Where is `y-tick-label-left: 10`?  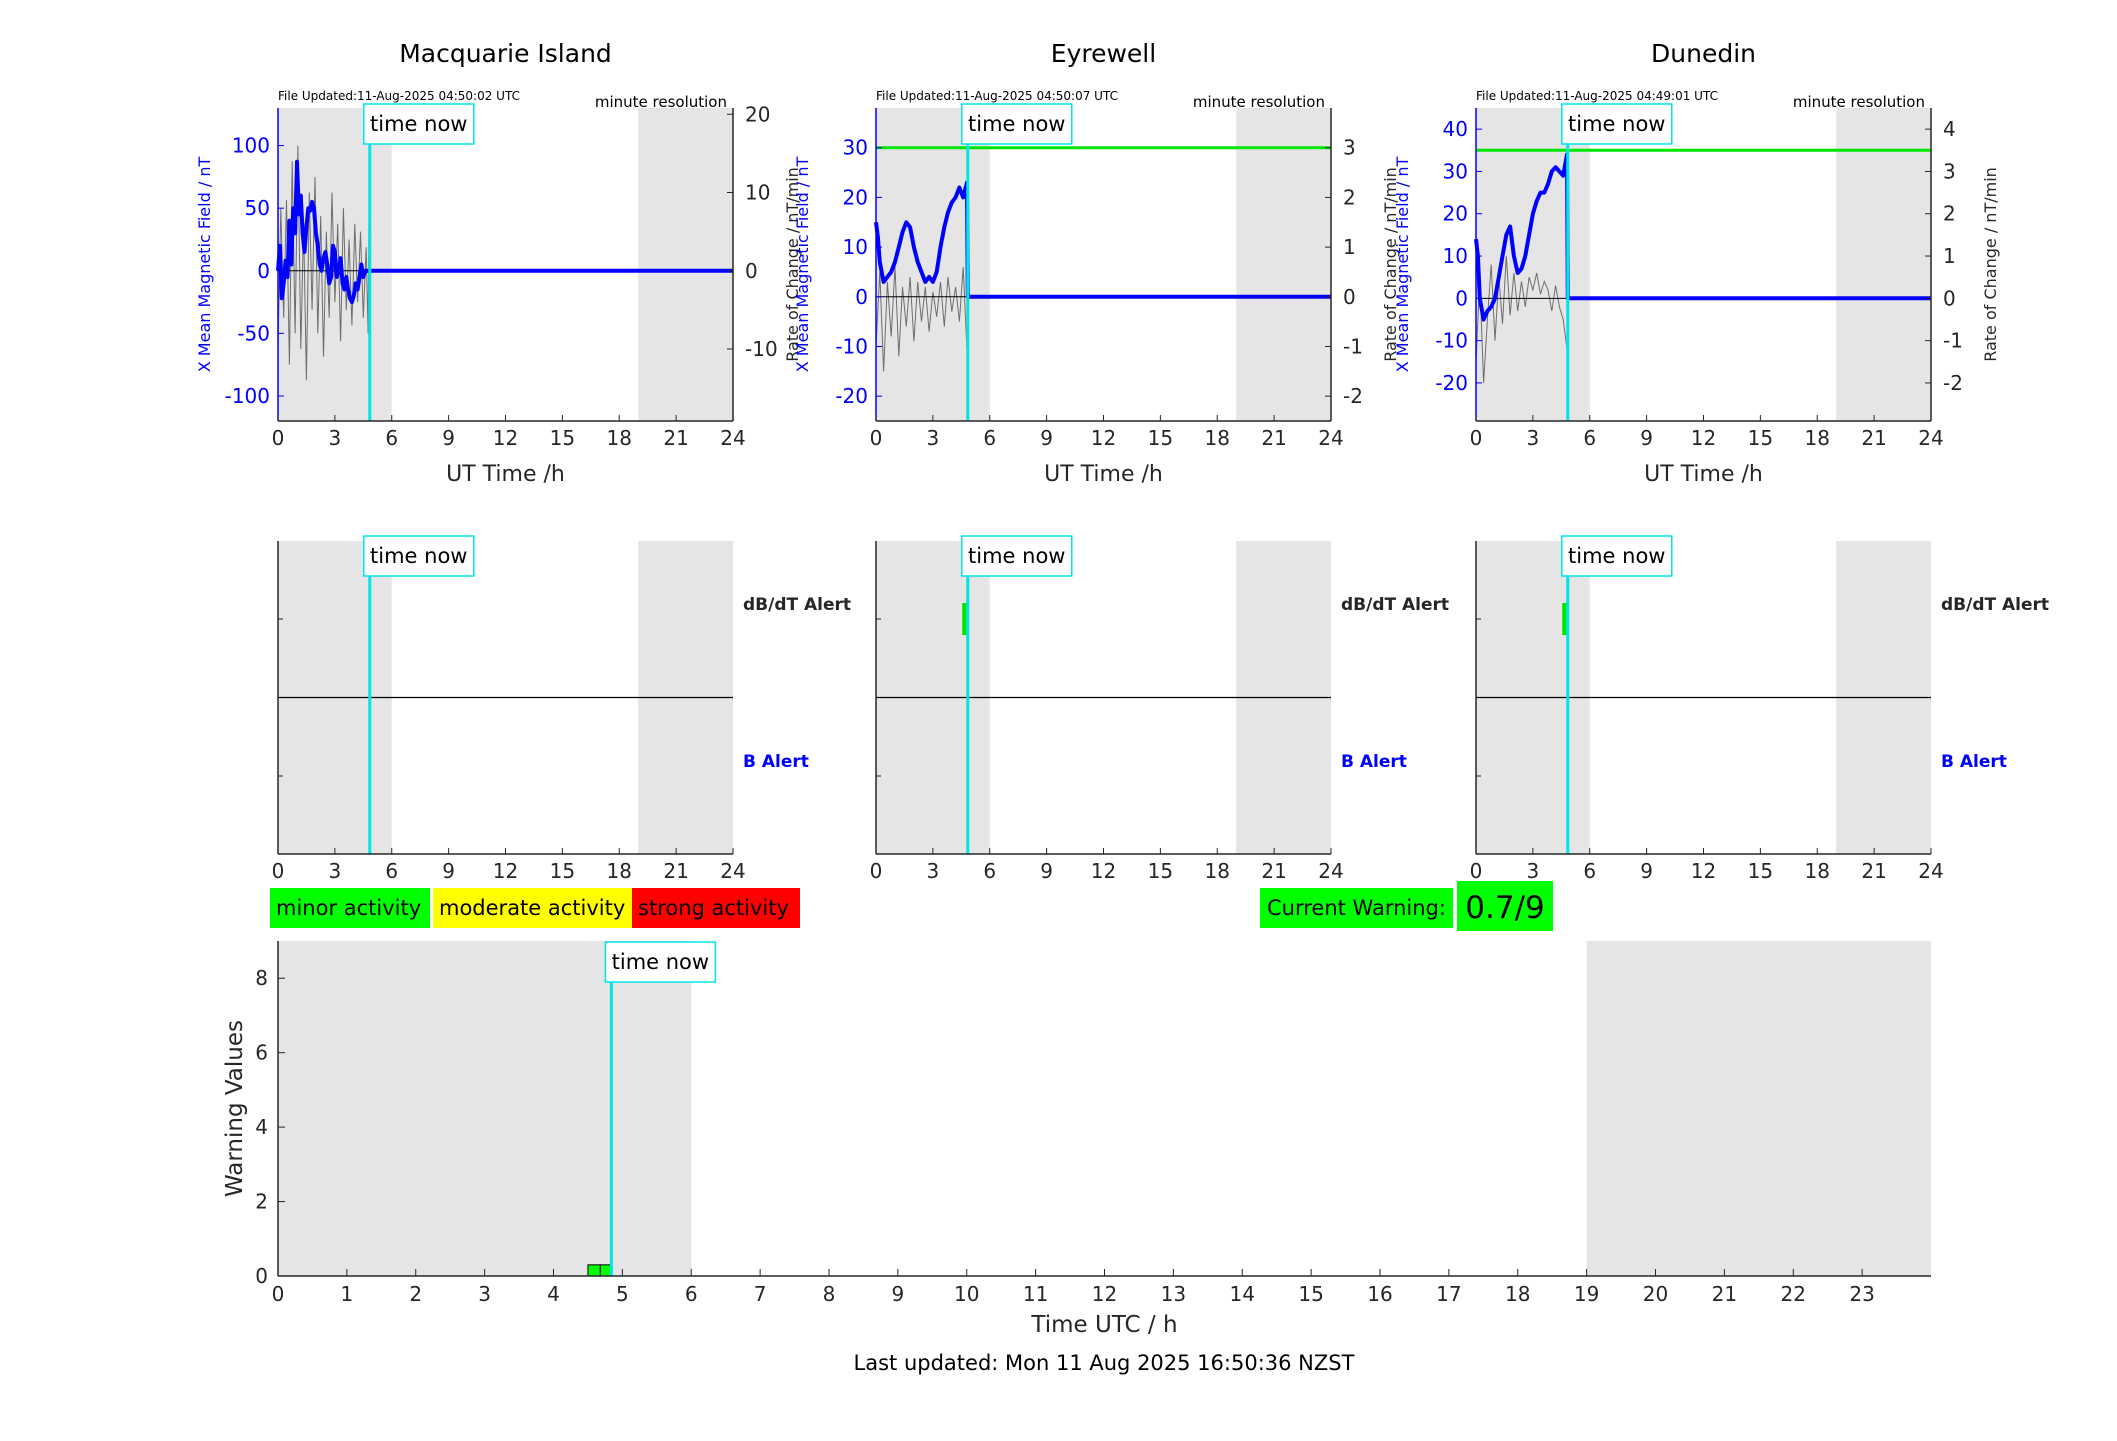
y-tick-label-left: 10 is located at coordinates (1455, 256).